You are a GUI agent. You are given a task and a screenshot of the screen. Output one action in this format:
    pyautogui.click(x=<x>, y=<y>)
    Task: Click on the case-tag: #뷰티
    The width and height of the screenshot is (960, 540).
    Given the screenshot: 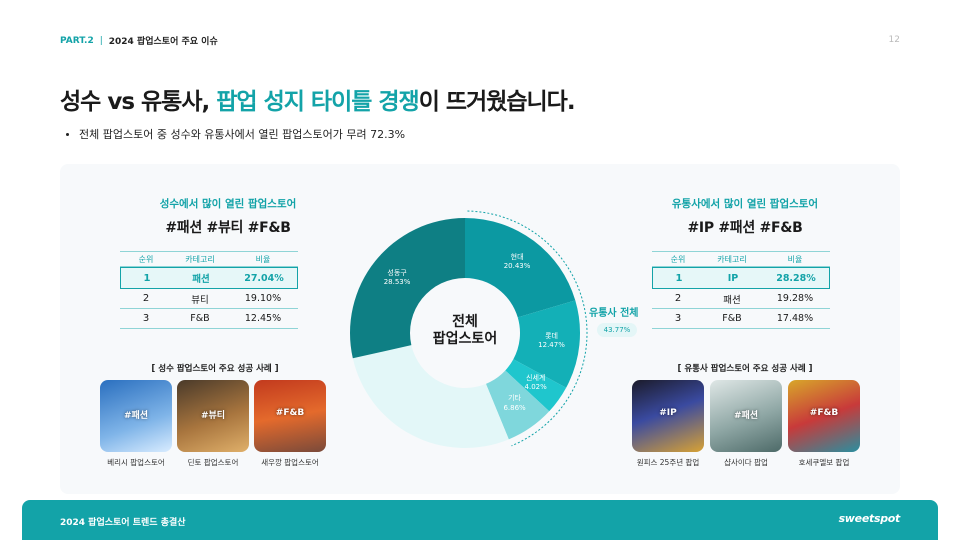 What is the action you would take?
    pyautogui.click(x=213, y=416)
    